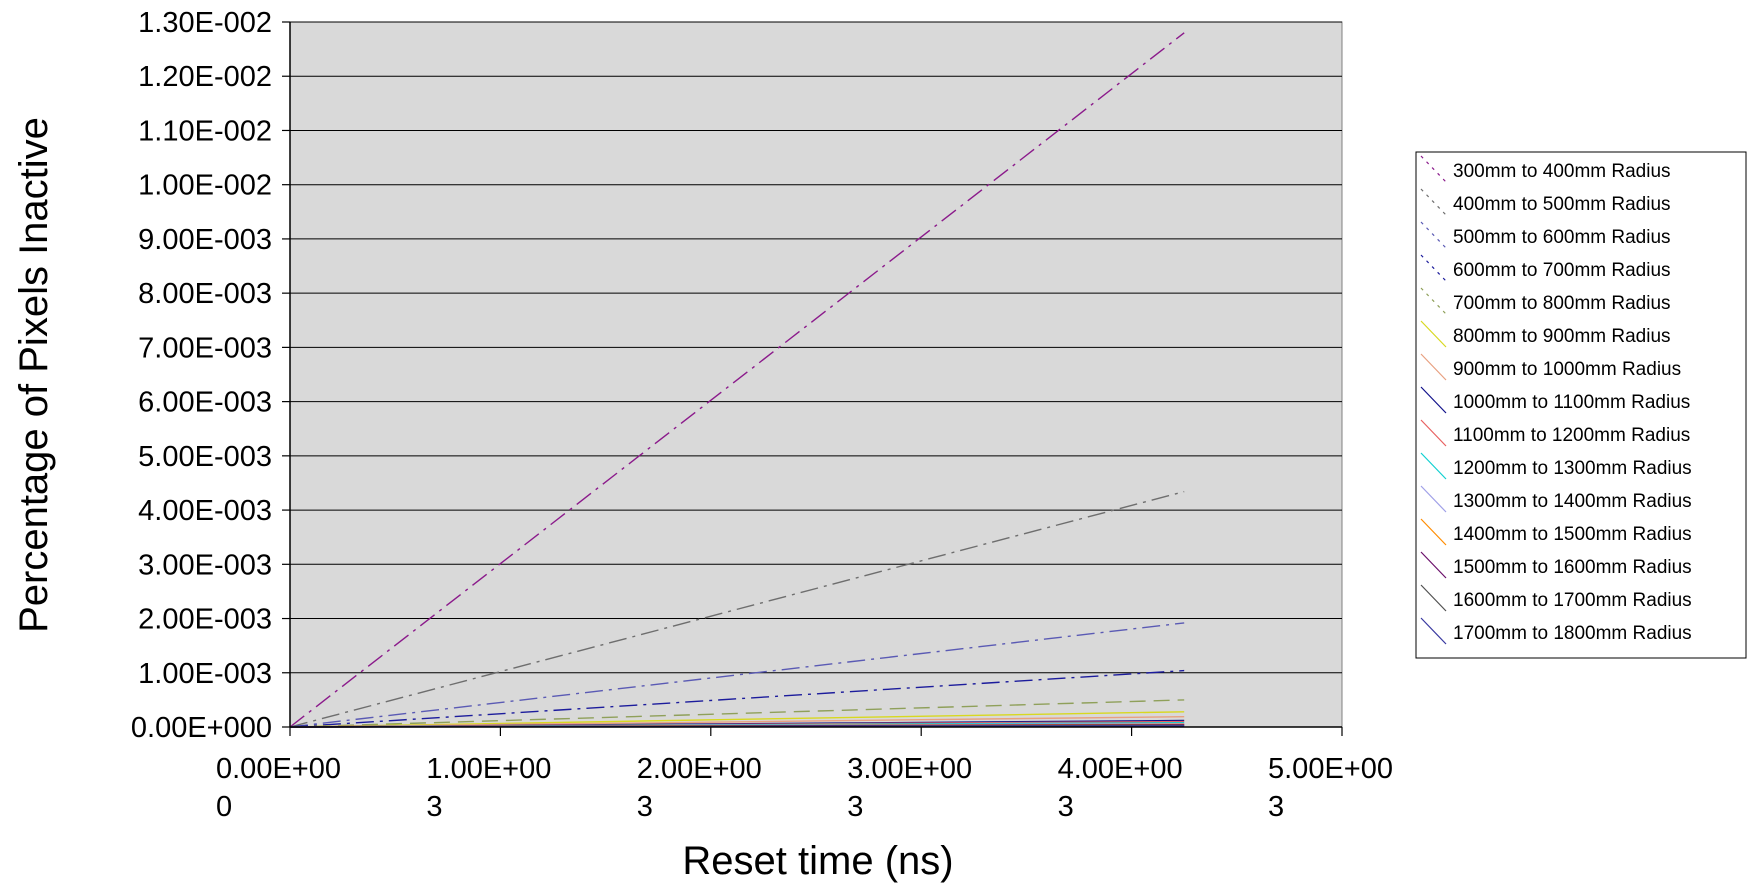 This screenshot has width=1753, height=885. I want to click on legend-label: 700mm to 800mm Radius, so click(1562, 303).